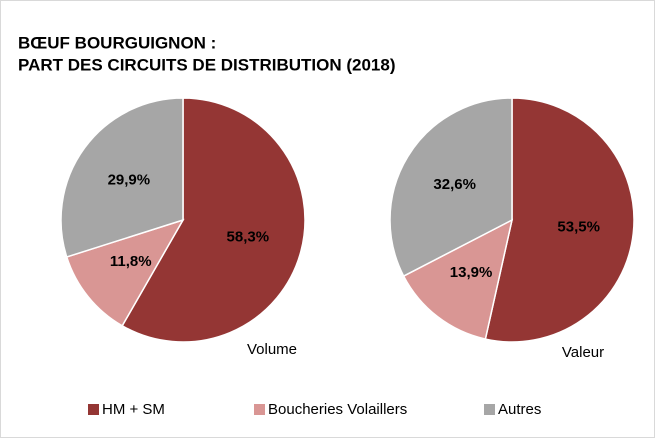 Image resolution: width=655 pixels, height=438 pixels. What do you see at coordinates (207, 64) in the screenshot?
I see `chart-title: PART DES CIRCUITS DE DISTRIBUTION (2018)` at bounding box center [207, 64].